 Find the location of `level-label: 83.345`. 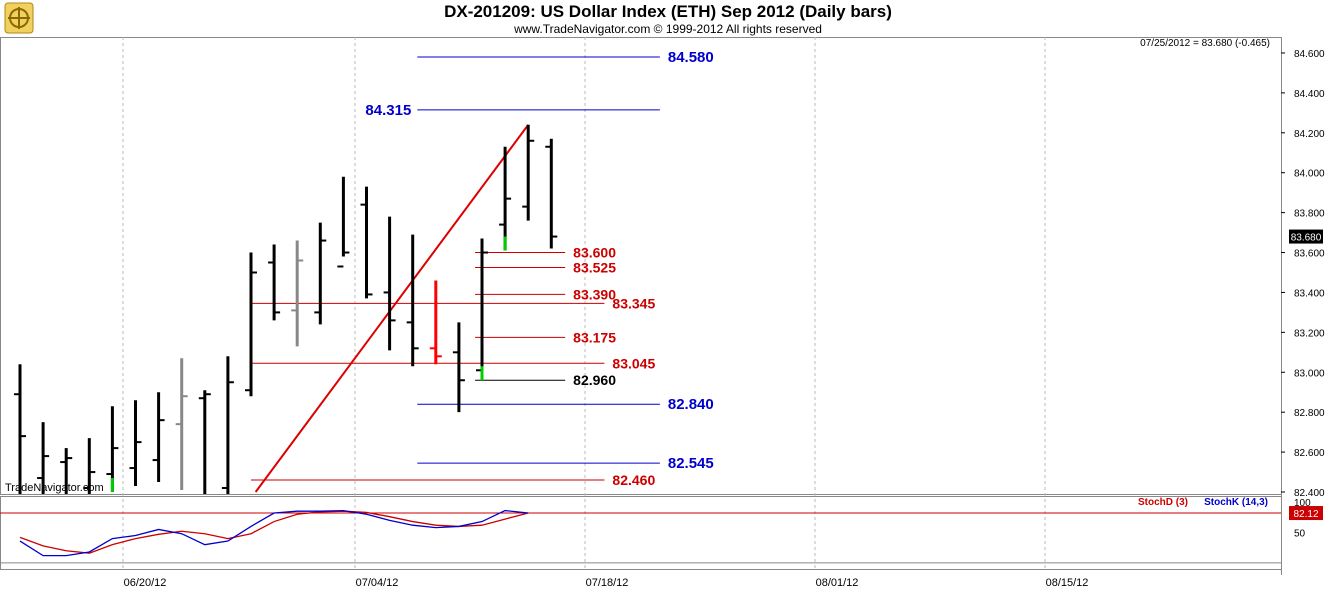

level-label: 83.345 is located at coordinates (633, 303).